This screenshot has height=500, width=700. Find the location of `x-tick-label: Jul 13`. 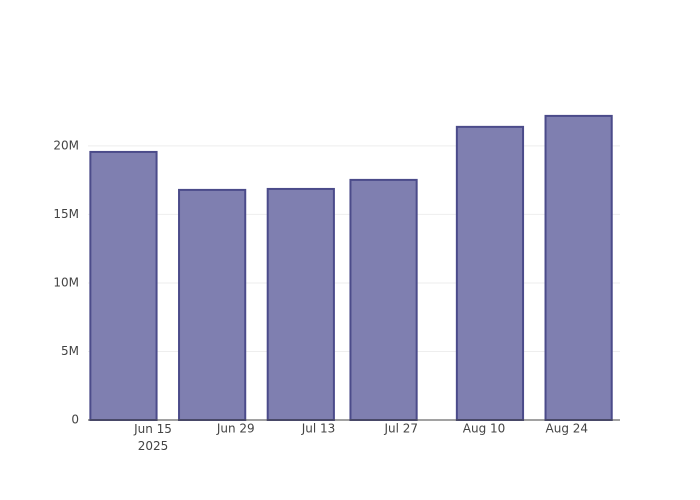

x-tick-label: Jul 13 is located at coordinates (318, 429).